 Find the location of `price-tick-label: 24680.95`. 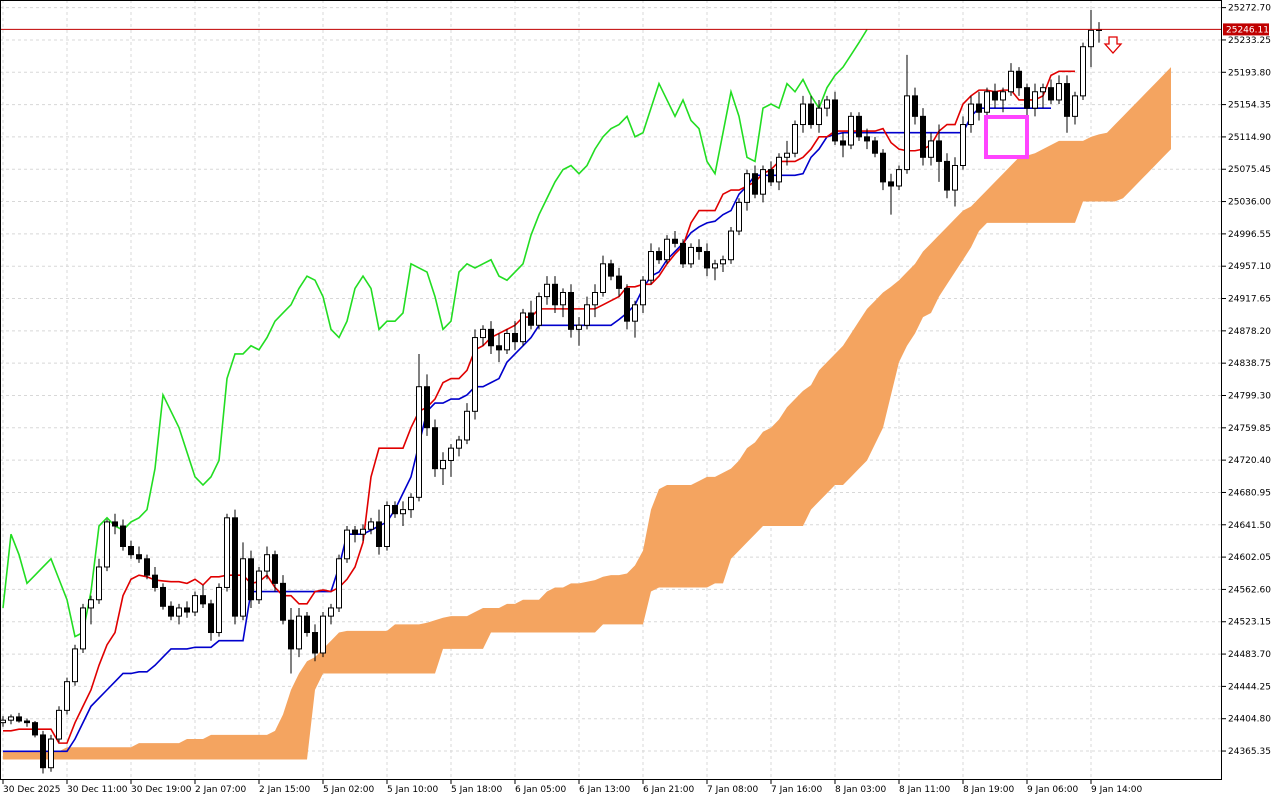

price-tick-label: 24680.95 is located at coordinates (1249, 493).